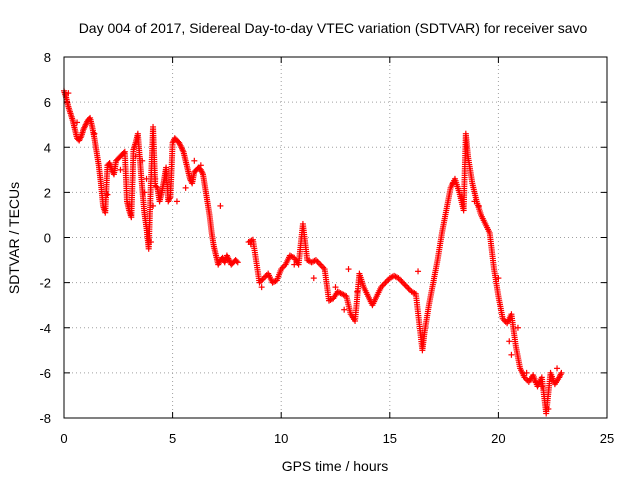  What do you see at coordinates (45, 373) in the screenshot?
I see `y-tick-label: -6` at bounding box center [45, 373].